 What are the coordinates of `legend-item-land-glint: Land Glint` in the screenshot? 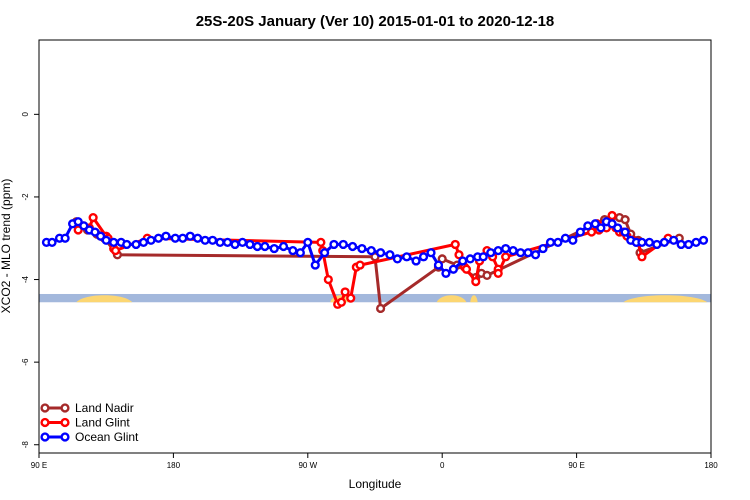 It's located at (85, 423).